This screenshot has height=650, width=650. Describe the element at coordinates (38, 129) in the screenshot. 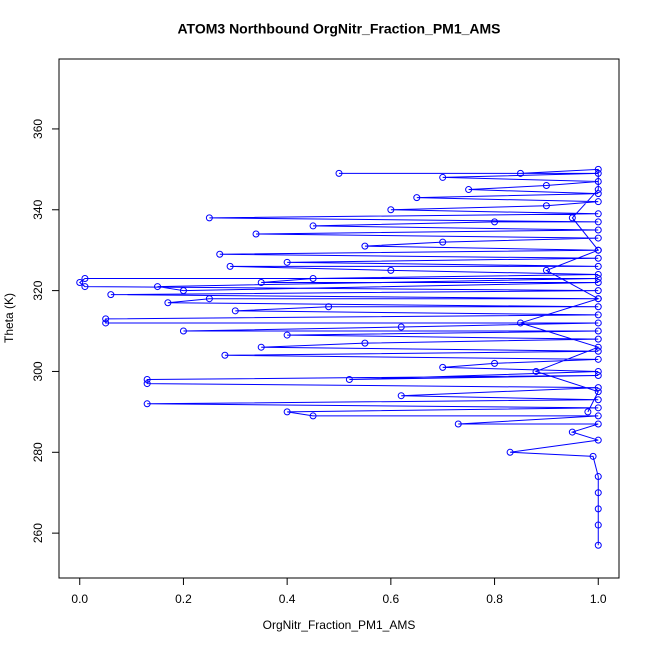

I see `y-tick-label: 360` at that location.